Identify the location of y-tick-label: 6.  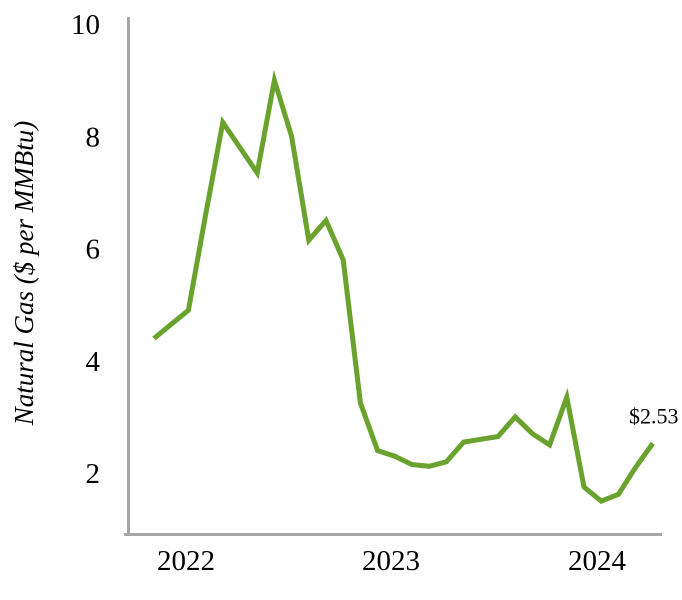
(93, 250).